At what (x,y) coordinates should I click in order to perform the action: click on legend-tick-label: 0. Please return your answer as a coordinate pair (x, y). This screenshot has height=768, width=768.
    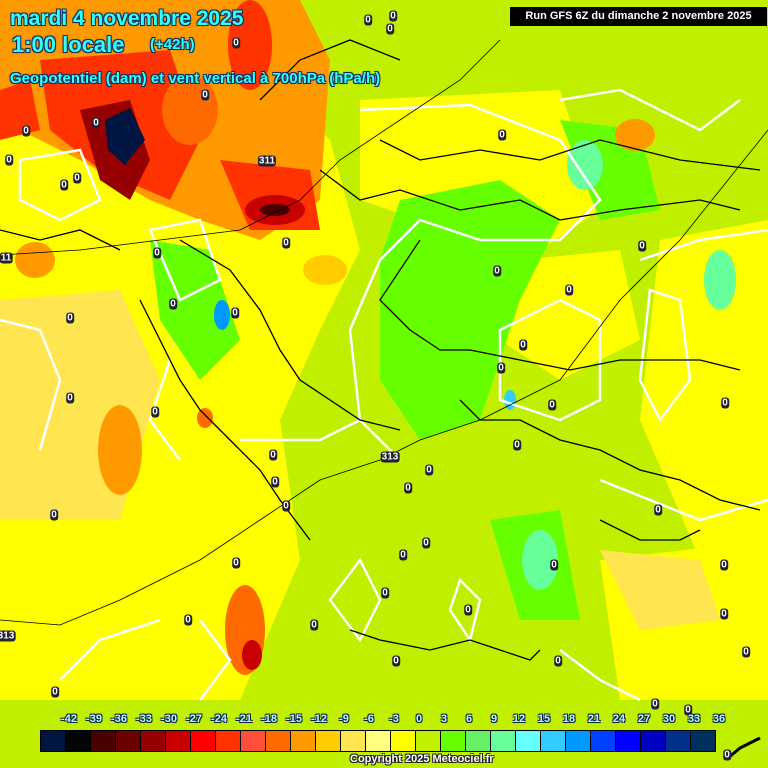
    Looking at the image, I should click on (419, 719).